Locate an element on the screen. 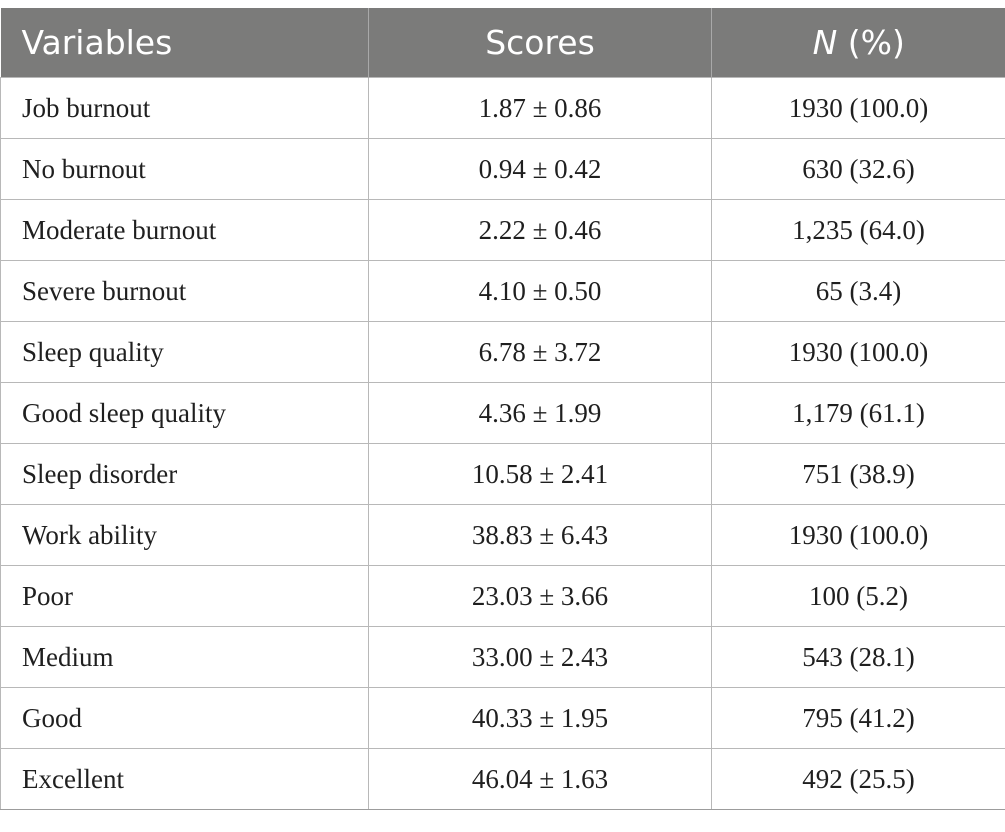  cell-variable: No burnout is located at coordinates (184, 169).